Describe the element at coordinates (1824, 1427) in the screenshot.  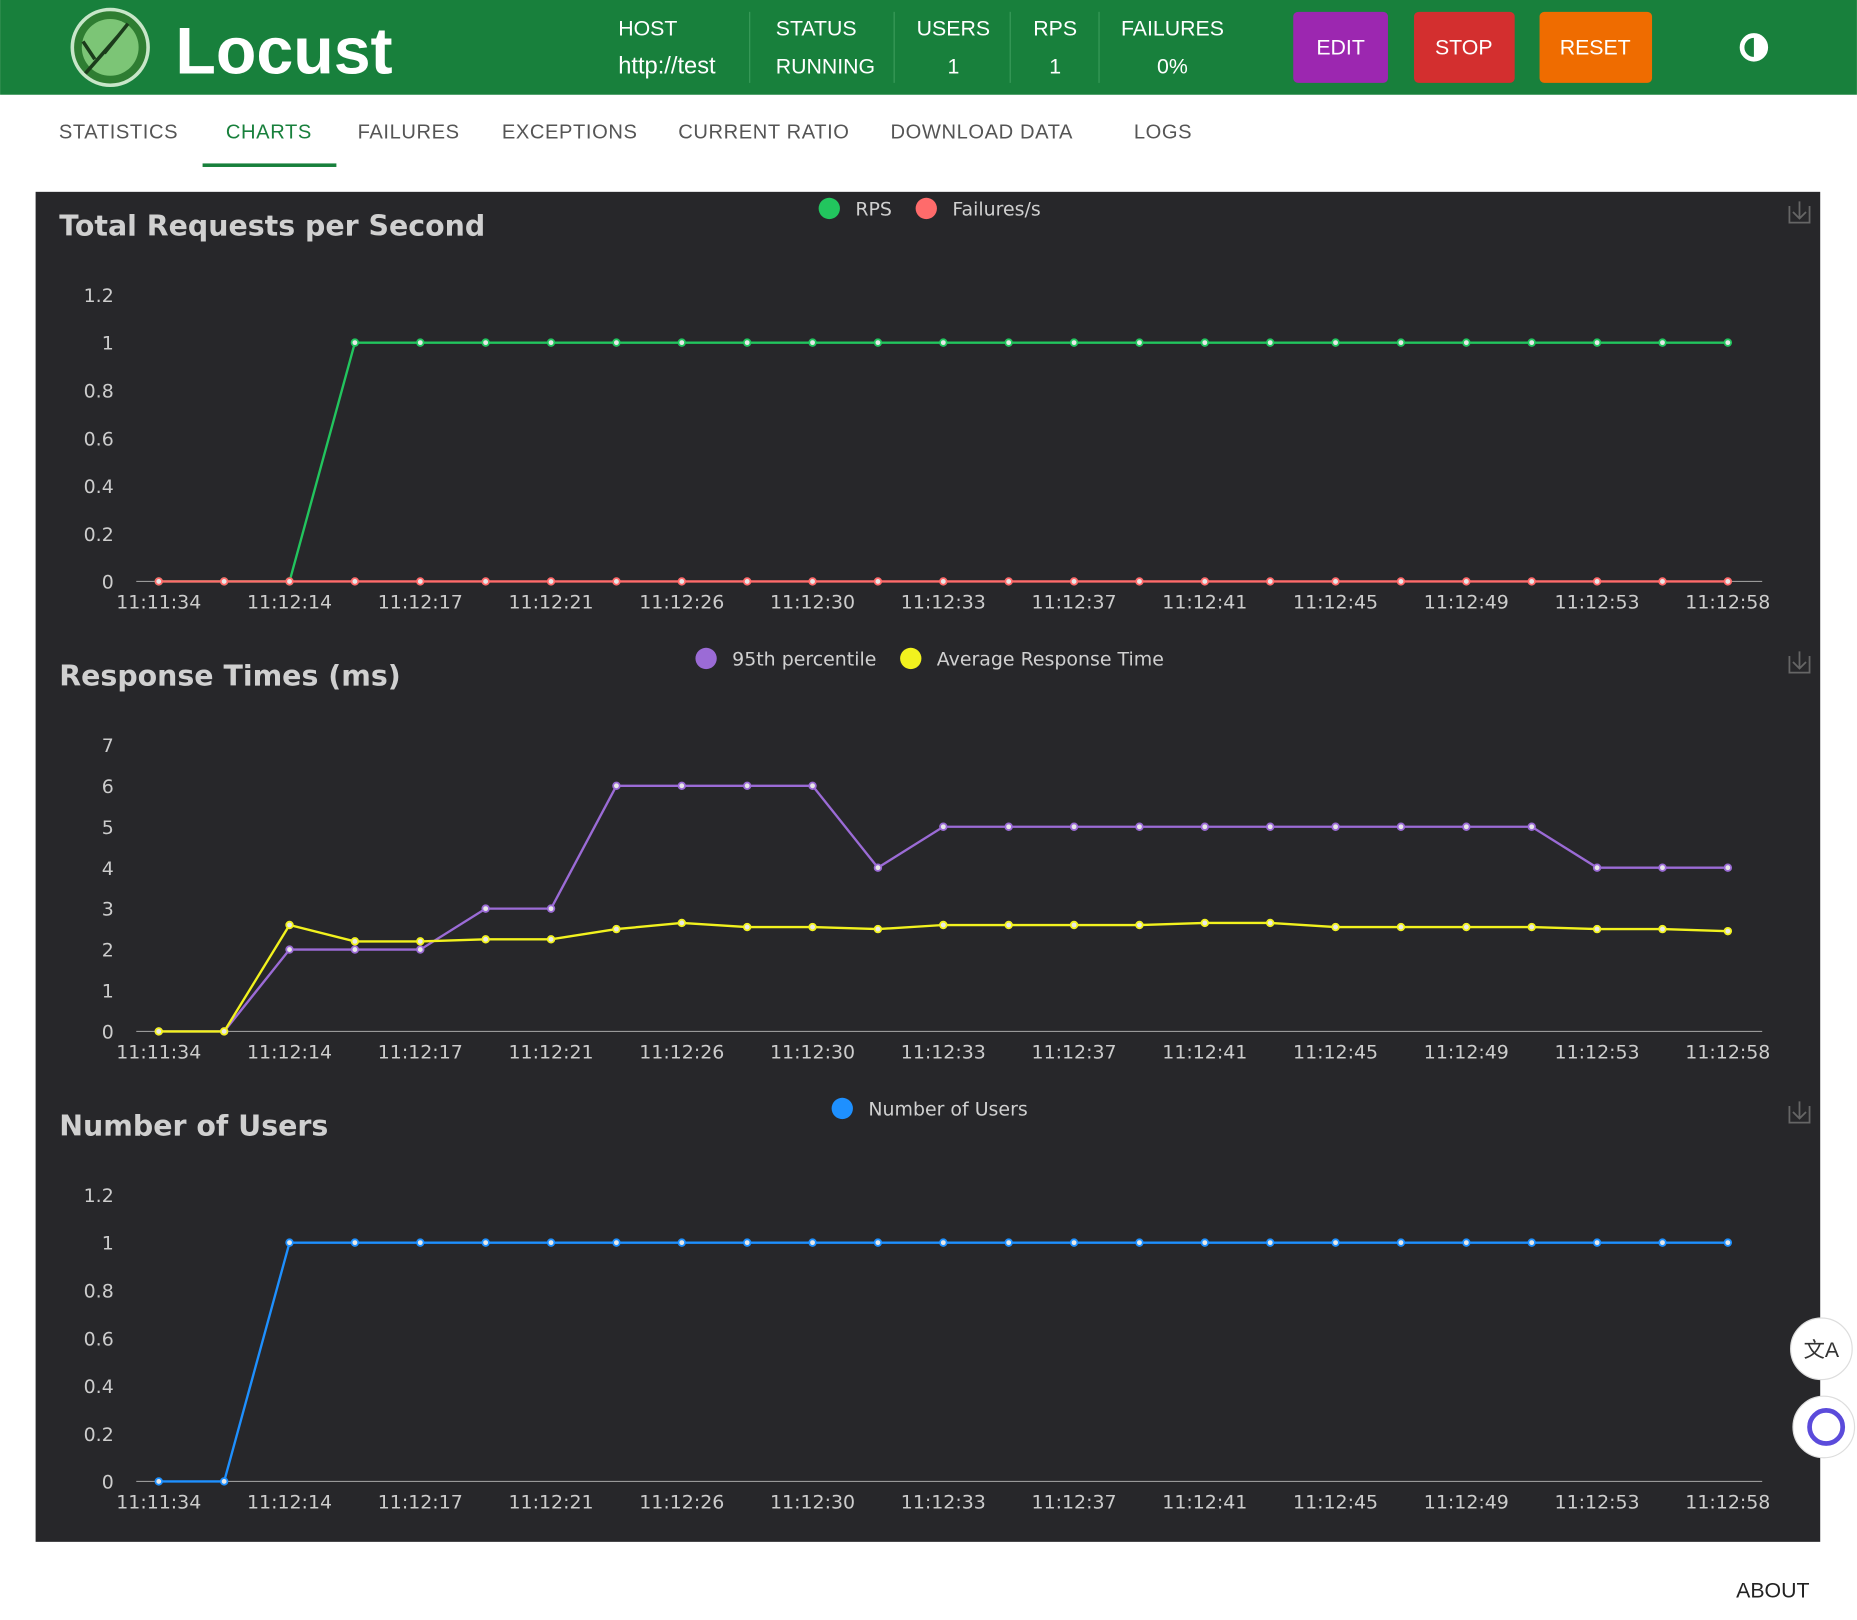
I see `floating-assistant` at that location.